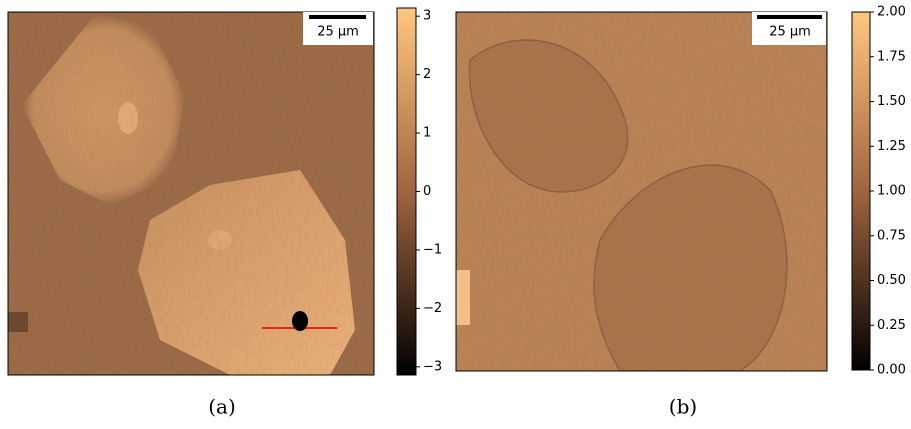 The height and width of the screenshot is (429, 911). I want to click on colorbar-tick-label: −1, so click(432, 249).